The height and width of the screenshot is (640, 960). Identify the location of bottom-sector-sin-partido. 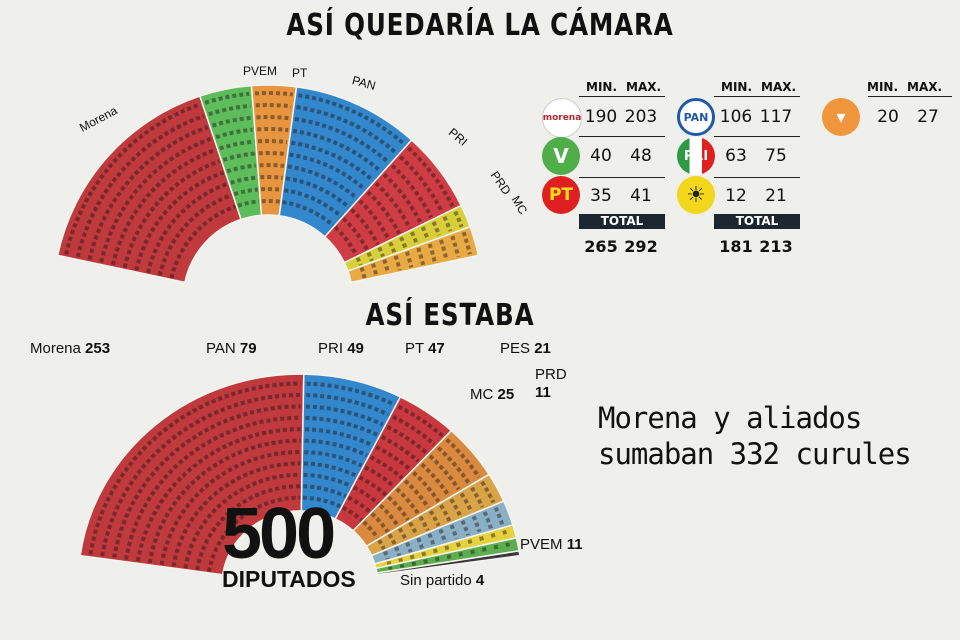
(448, 563).